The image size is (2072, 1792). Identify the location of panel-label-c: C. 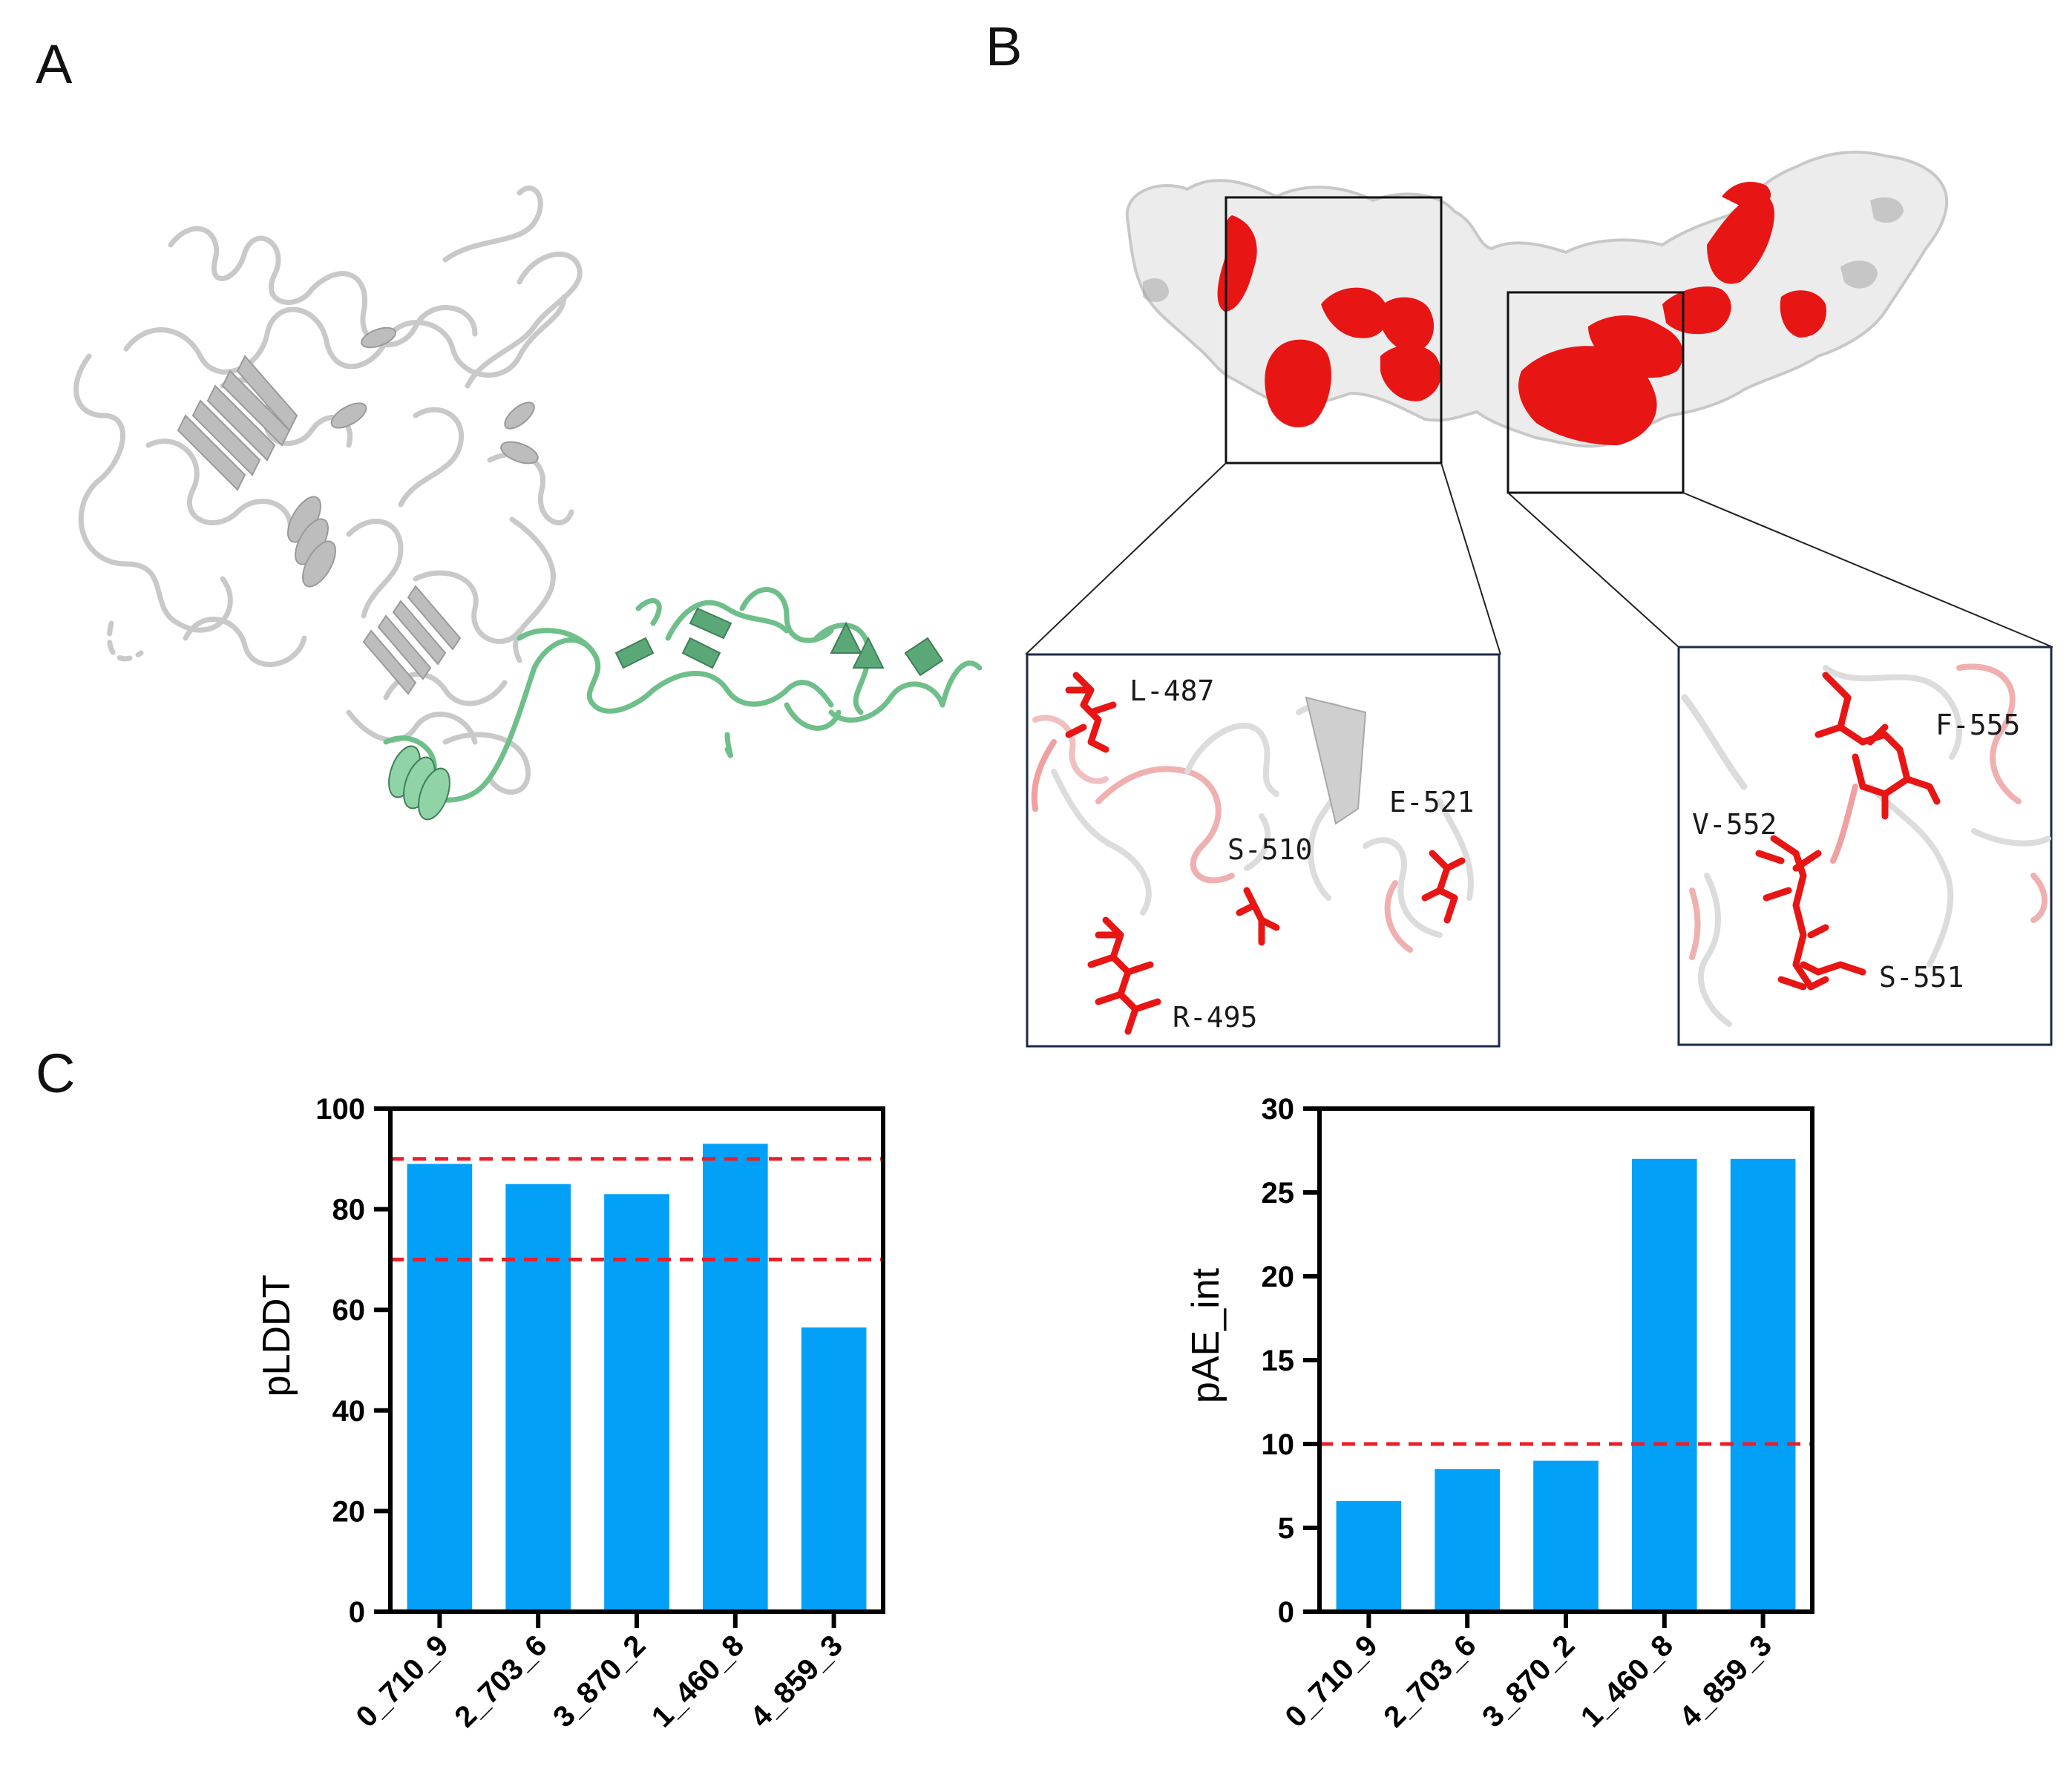
(55, 1073).